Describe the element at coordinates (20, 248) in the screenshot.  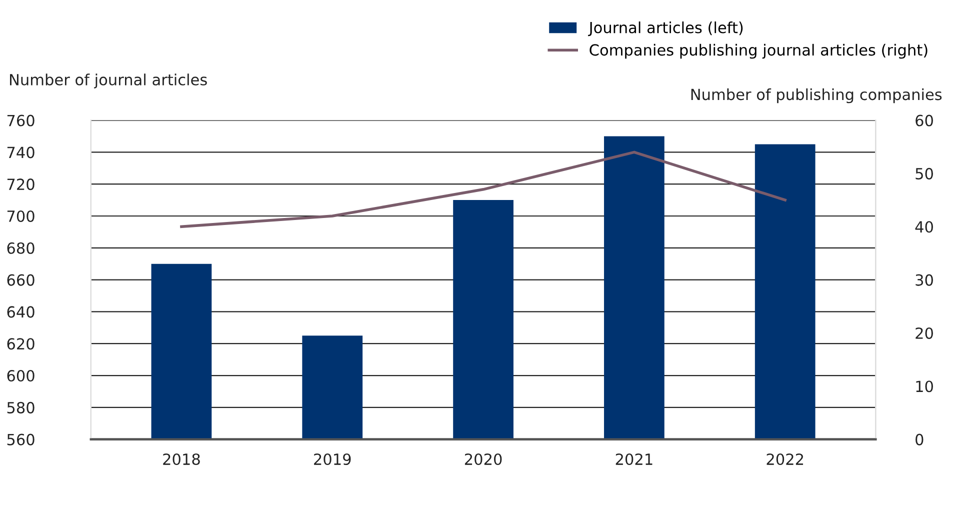
I see `y-tick-label: 680` at that location.